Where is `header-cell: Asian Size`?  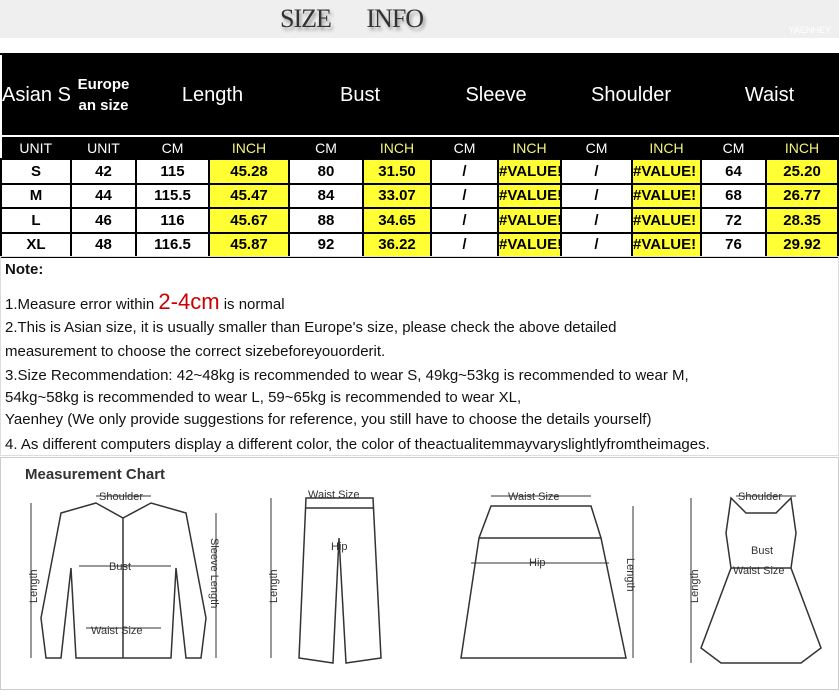 header-cell: Asian Size is located at coordinates (36, 95).